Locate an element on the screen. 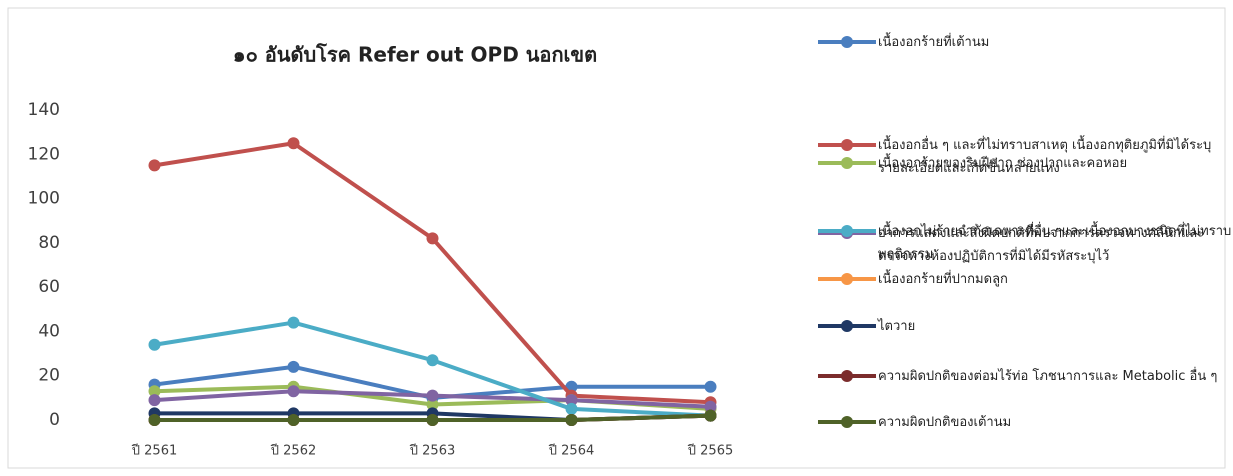  x-tick-label: ปี 2562 is located at coordinates (293, 451).